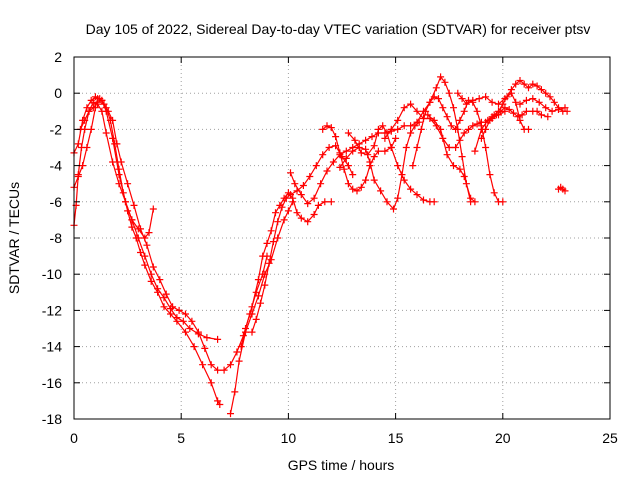 The height and width of the screenshot is (480, 640). I want to click on y-tick-labels: 2 0 -2 -4 -6 -8 -10 -12 -14 -16 -18, so click(52, 238).